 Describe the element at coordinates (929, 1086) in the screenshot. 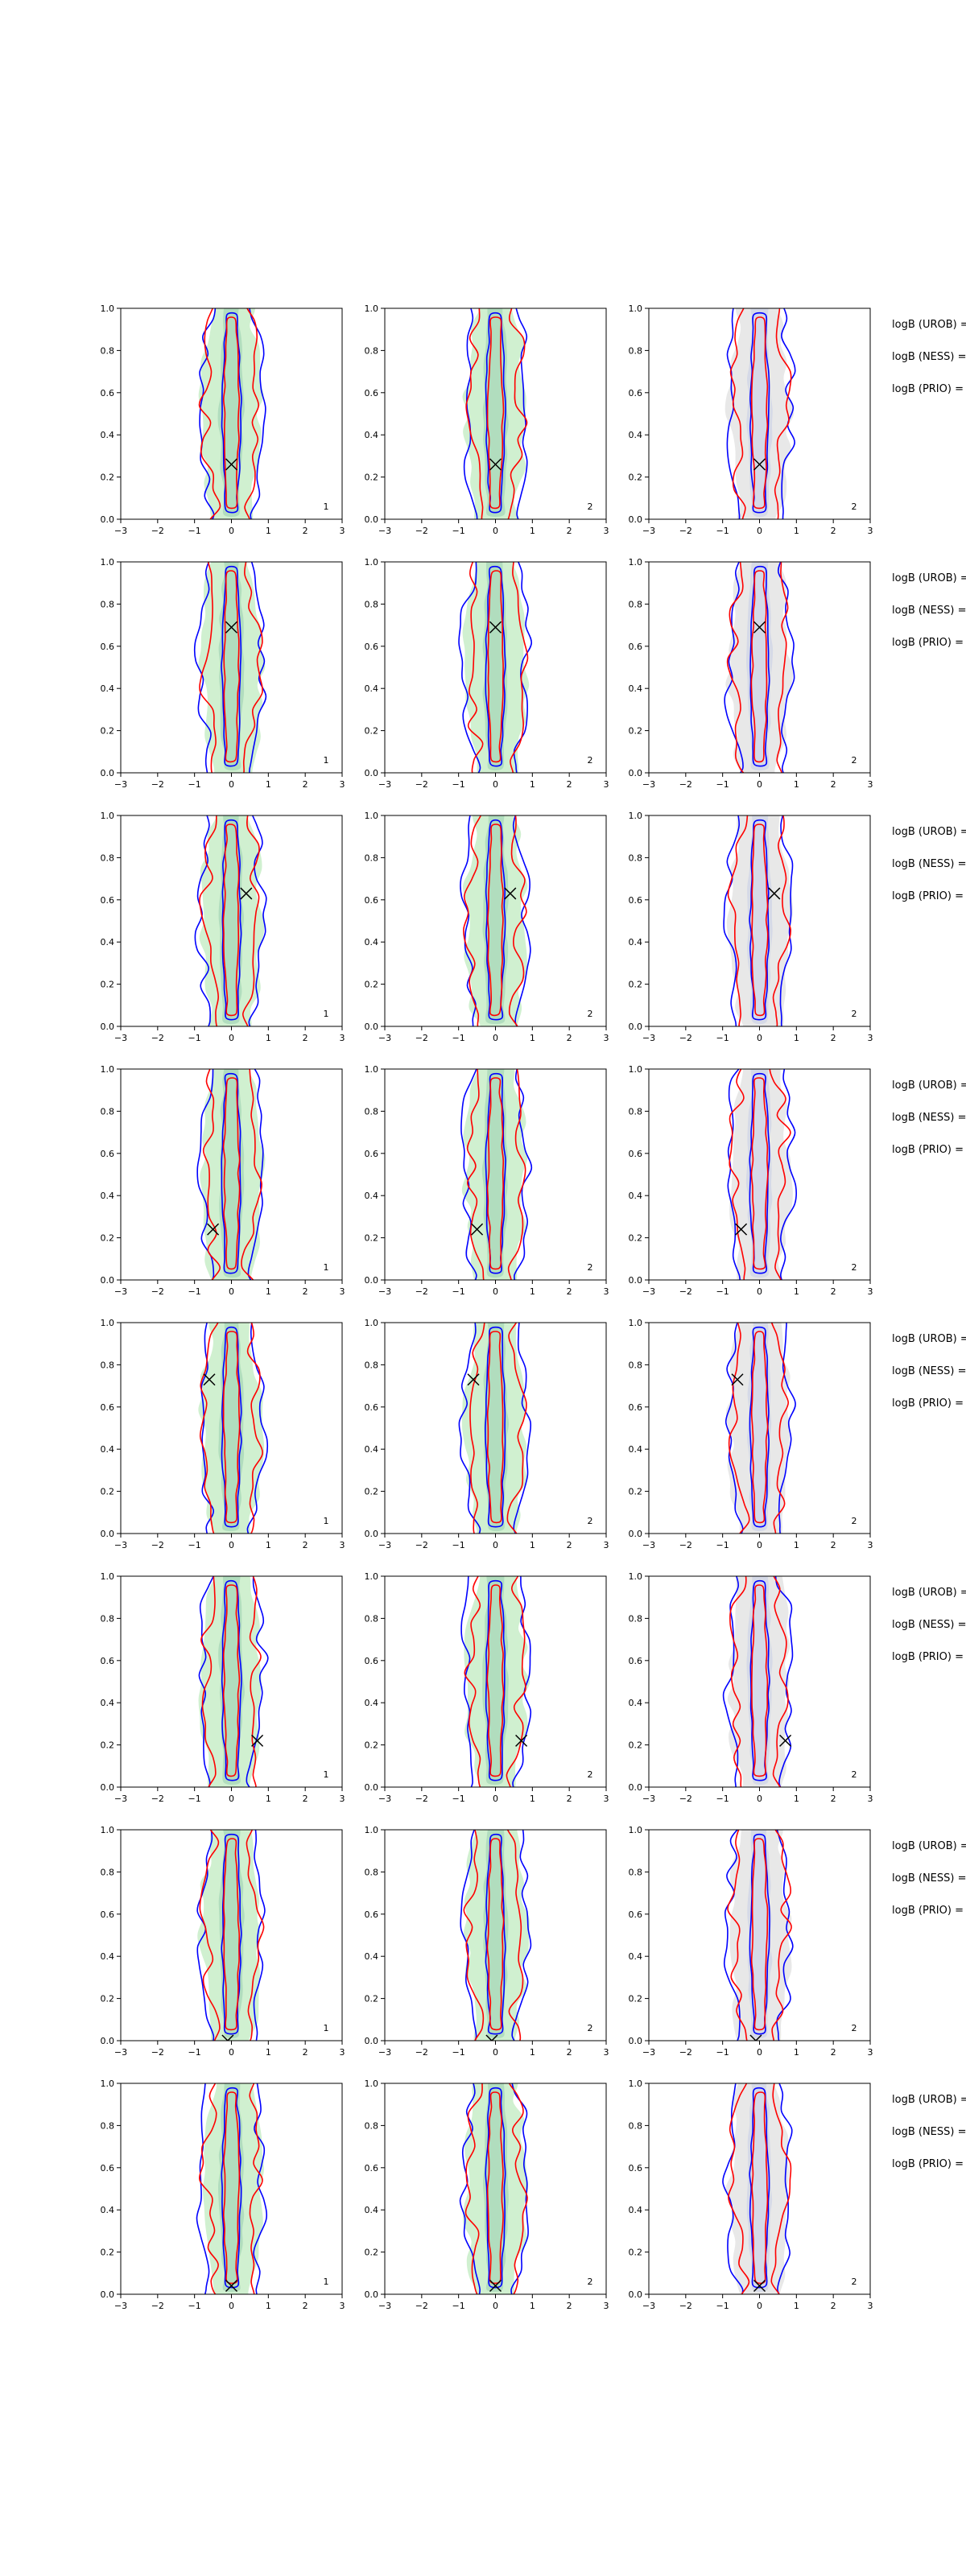

I see `logb-label: logB (UROB) =` at that location.